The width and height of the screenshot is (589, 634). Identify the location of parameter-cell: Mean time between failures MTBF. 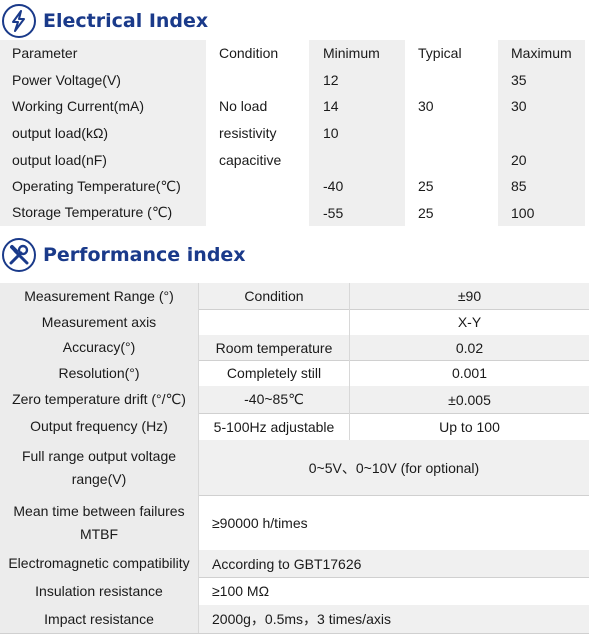
(99, 522).